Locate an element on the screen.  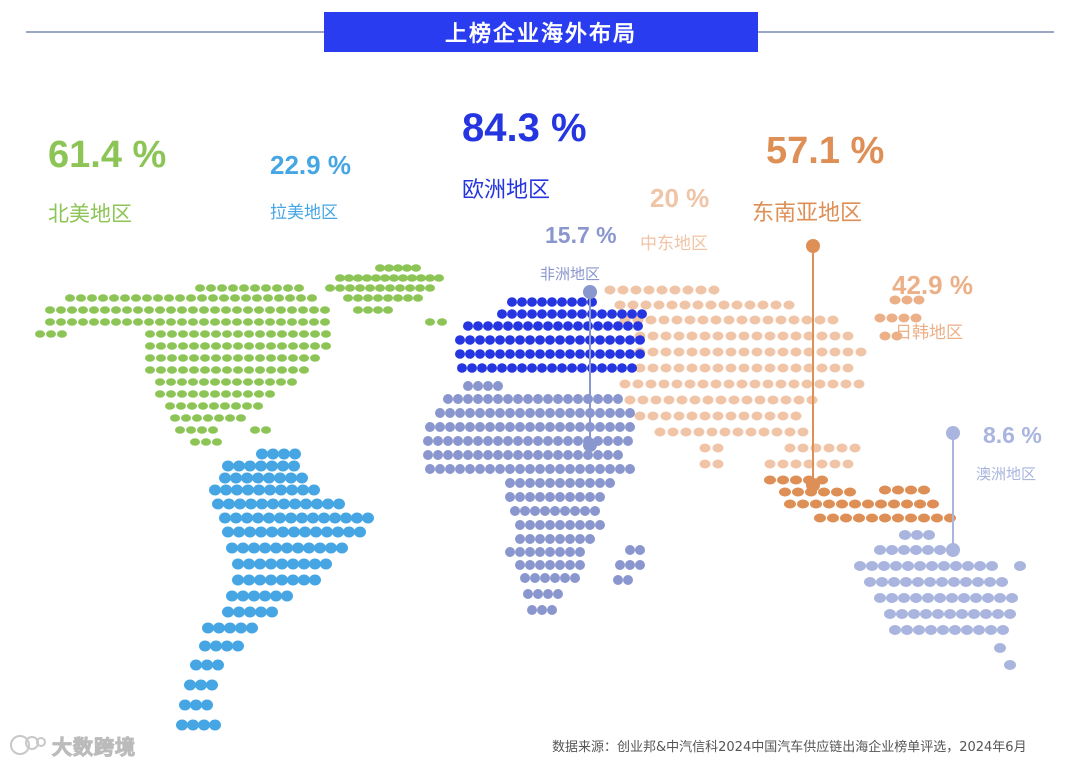
japan-korea-dot is located at coordinates (907, 300).